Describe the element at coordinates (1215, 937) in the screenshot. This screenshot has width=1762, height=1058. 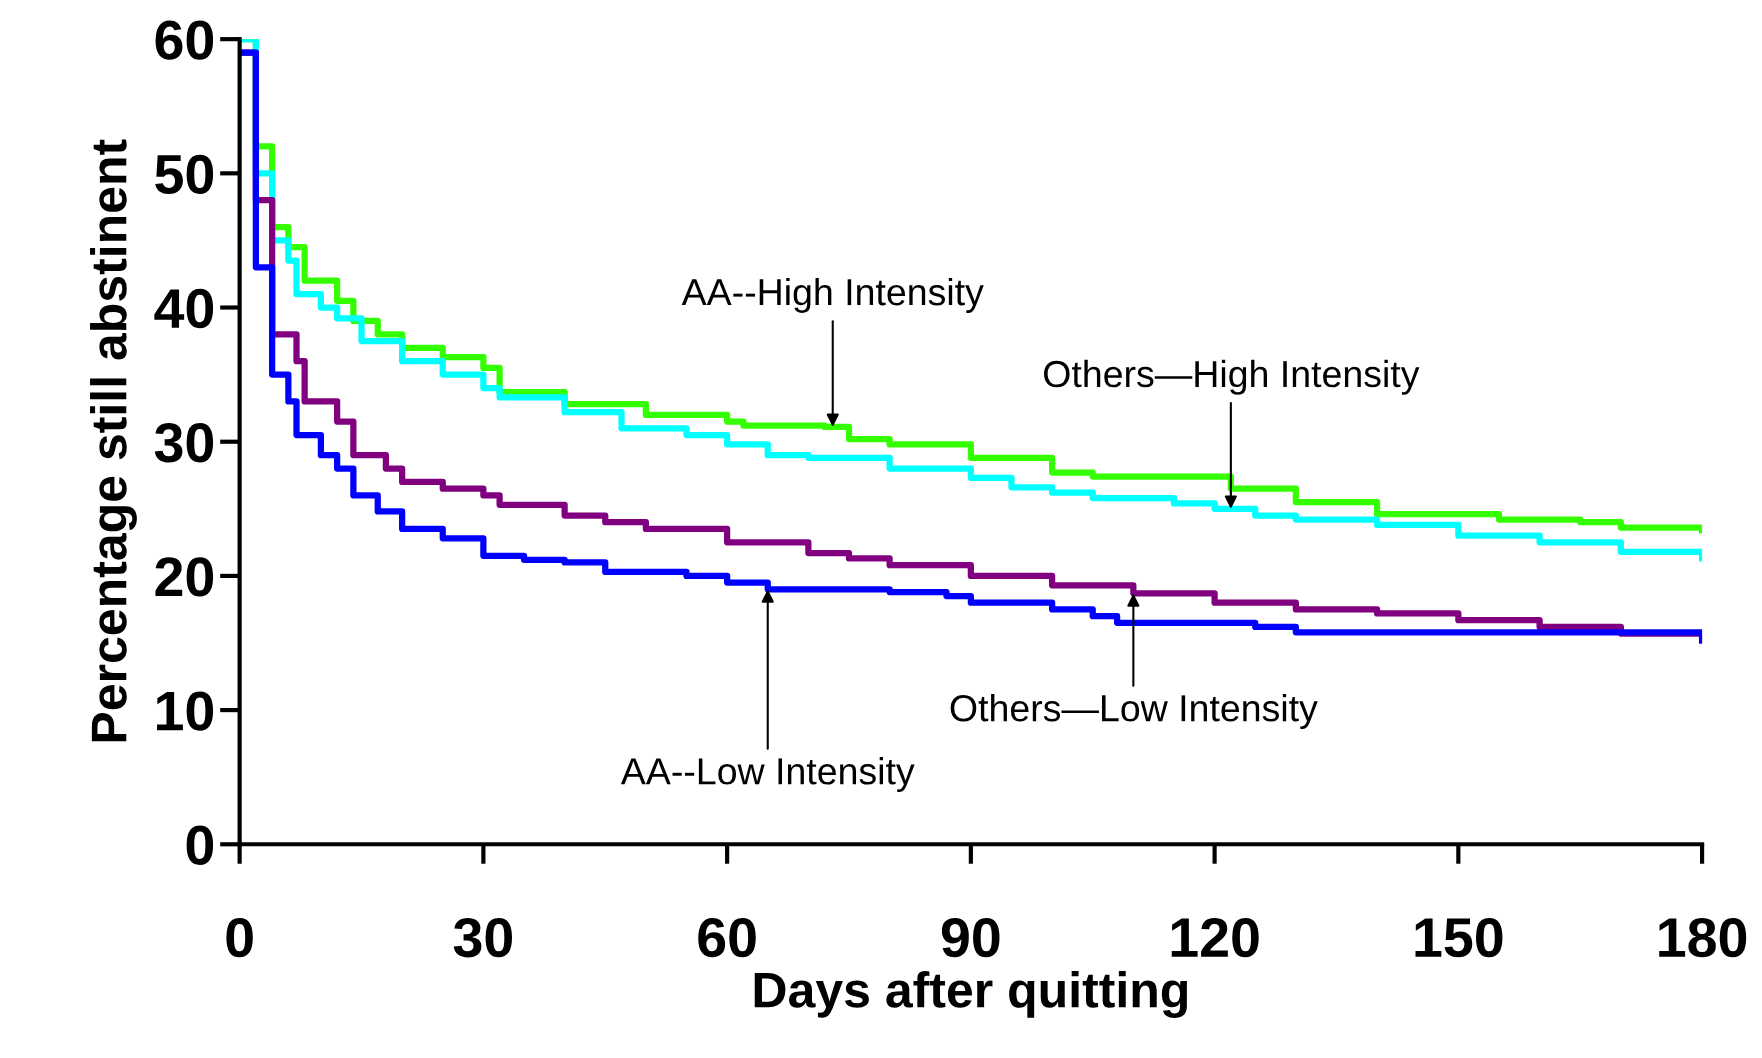
I see `x-tick-label: 120` at that location.